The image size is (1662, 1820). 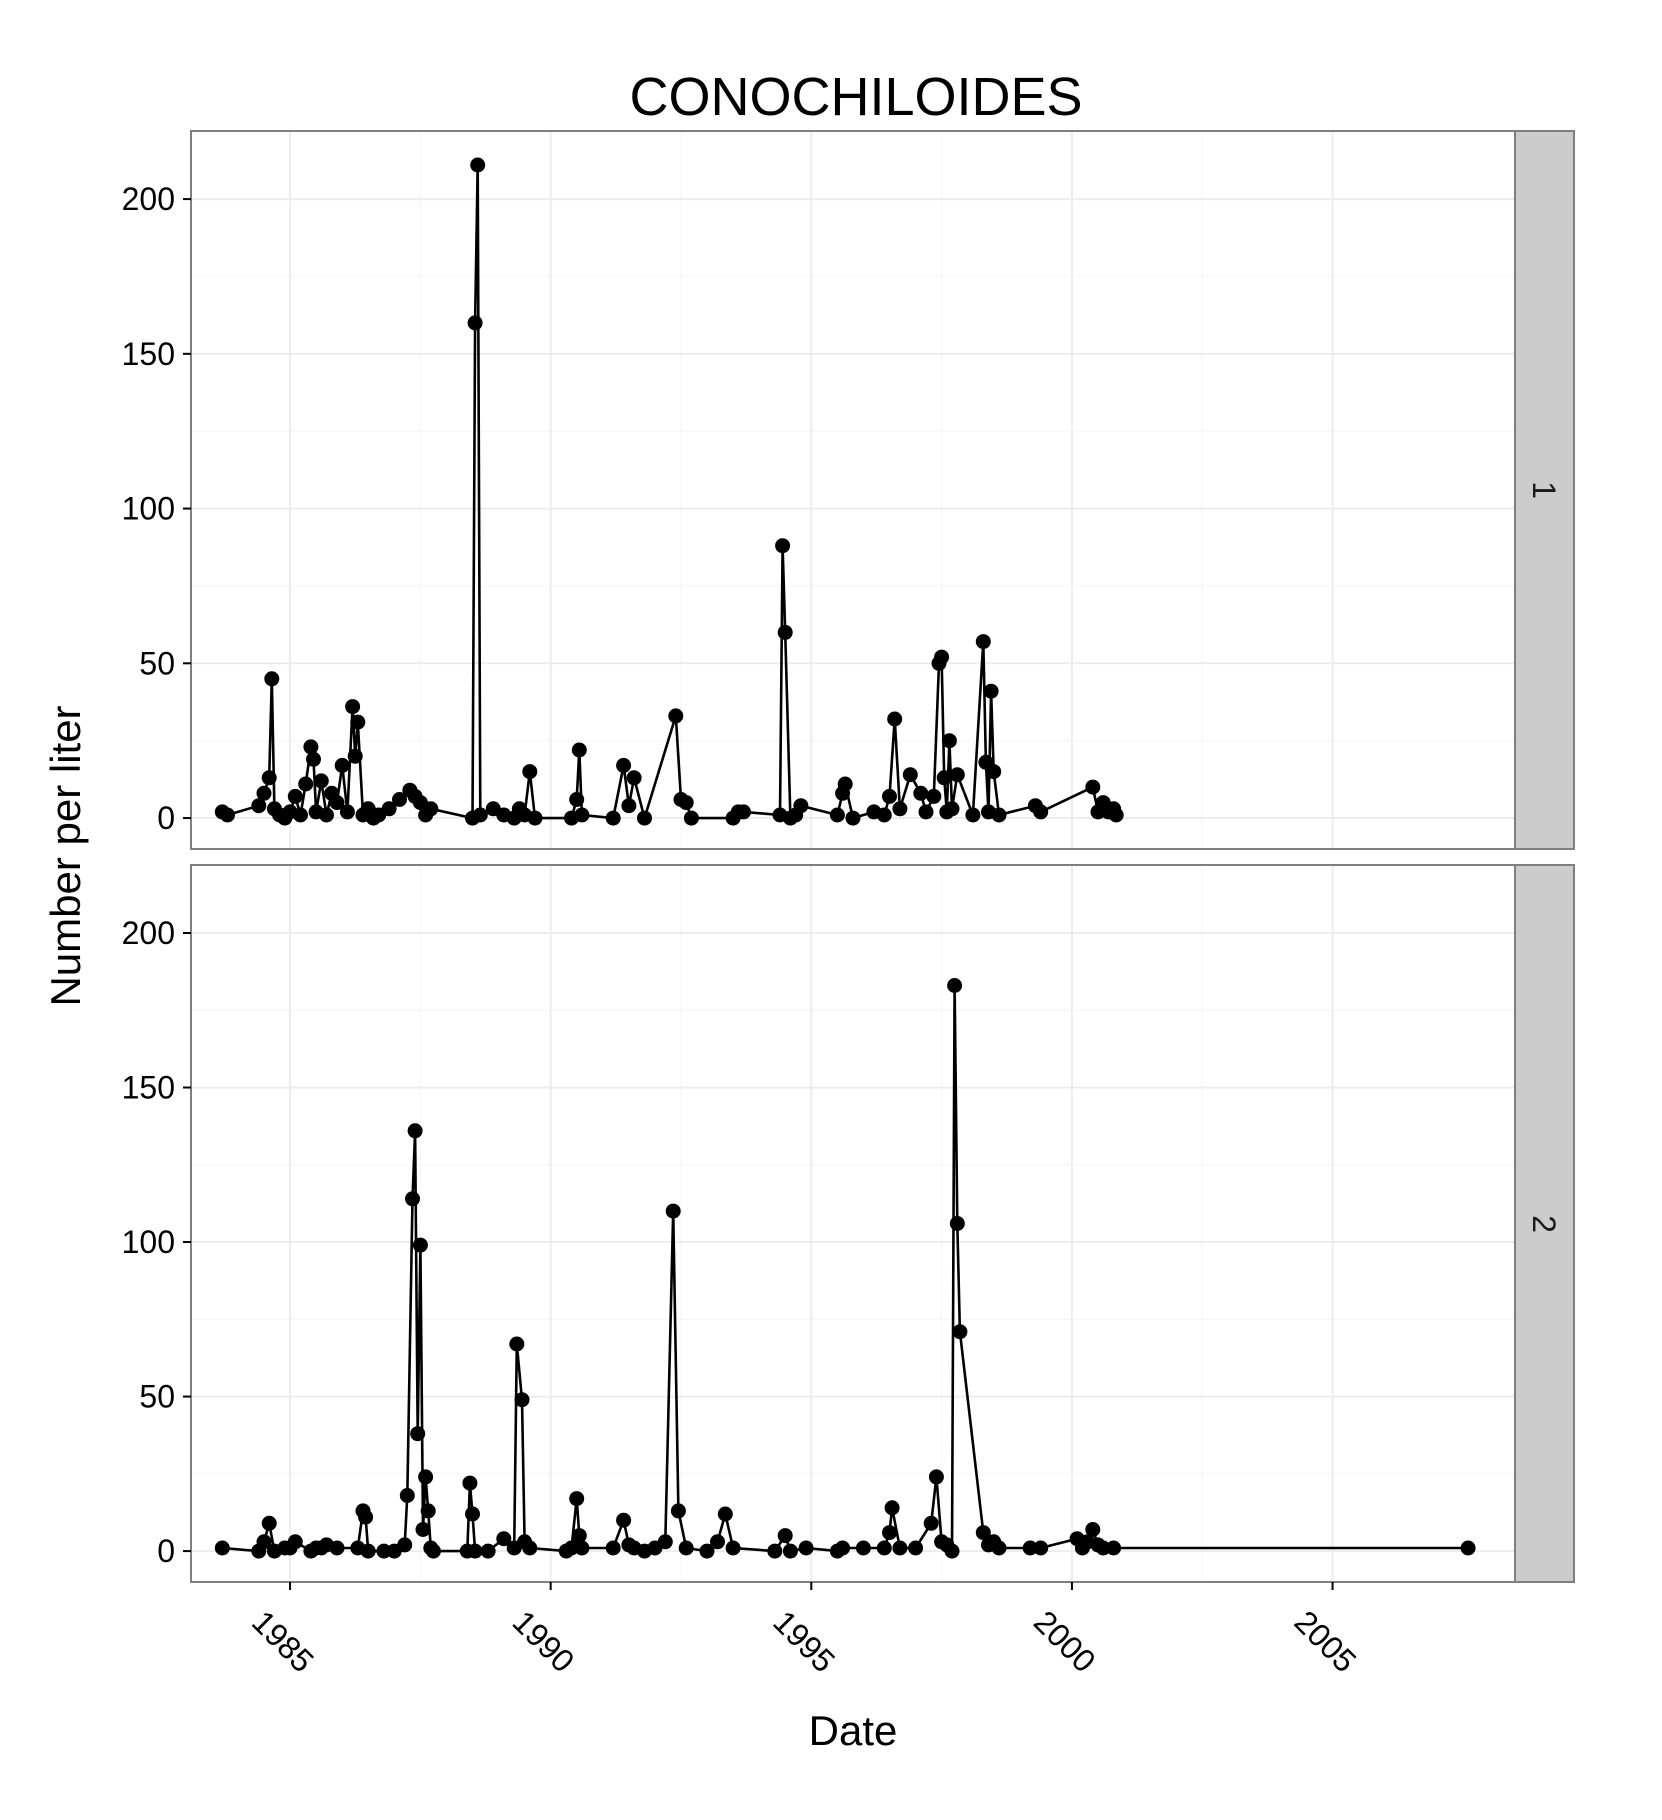 What do you see at coordinates (855, 97) in the screenshot?
I see `chart-title: CONOCHILOIDES` at bounding box center [855, 97].